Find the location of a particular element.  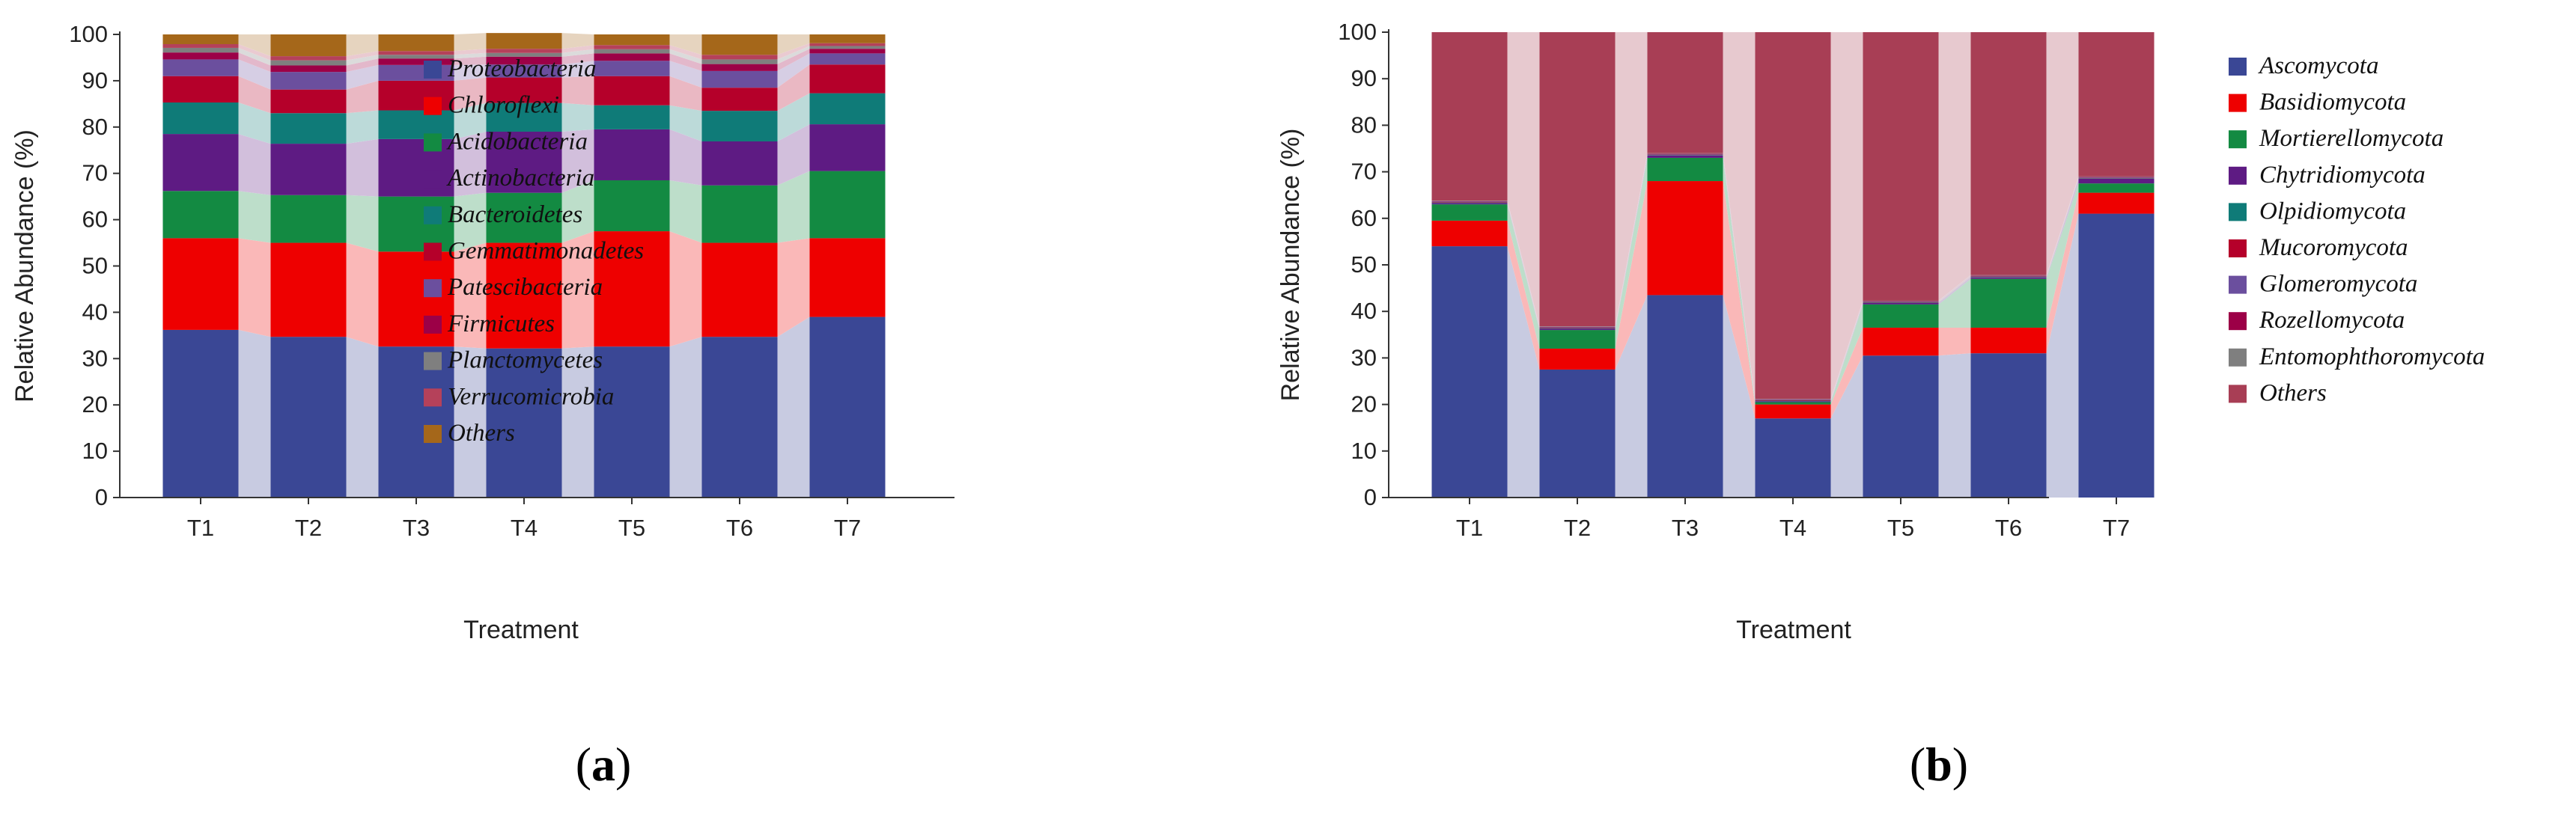

band-mortierellomycota-t1-t2 is located at coordinates (1523, 276).